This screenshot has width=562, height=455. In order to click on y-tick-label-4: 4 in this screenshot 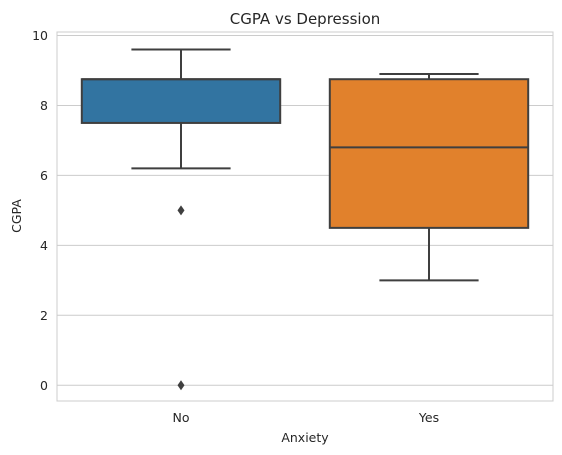, I will do `click(44, 245)`.